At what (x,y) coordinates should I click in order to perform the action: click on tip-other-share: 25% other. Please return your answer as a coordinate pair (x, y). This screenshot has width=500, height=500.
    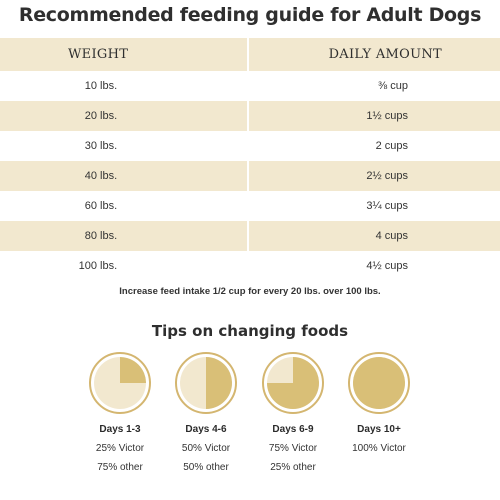
    Looking at the image, I should click on (293, 467).